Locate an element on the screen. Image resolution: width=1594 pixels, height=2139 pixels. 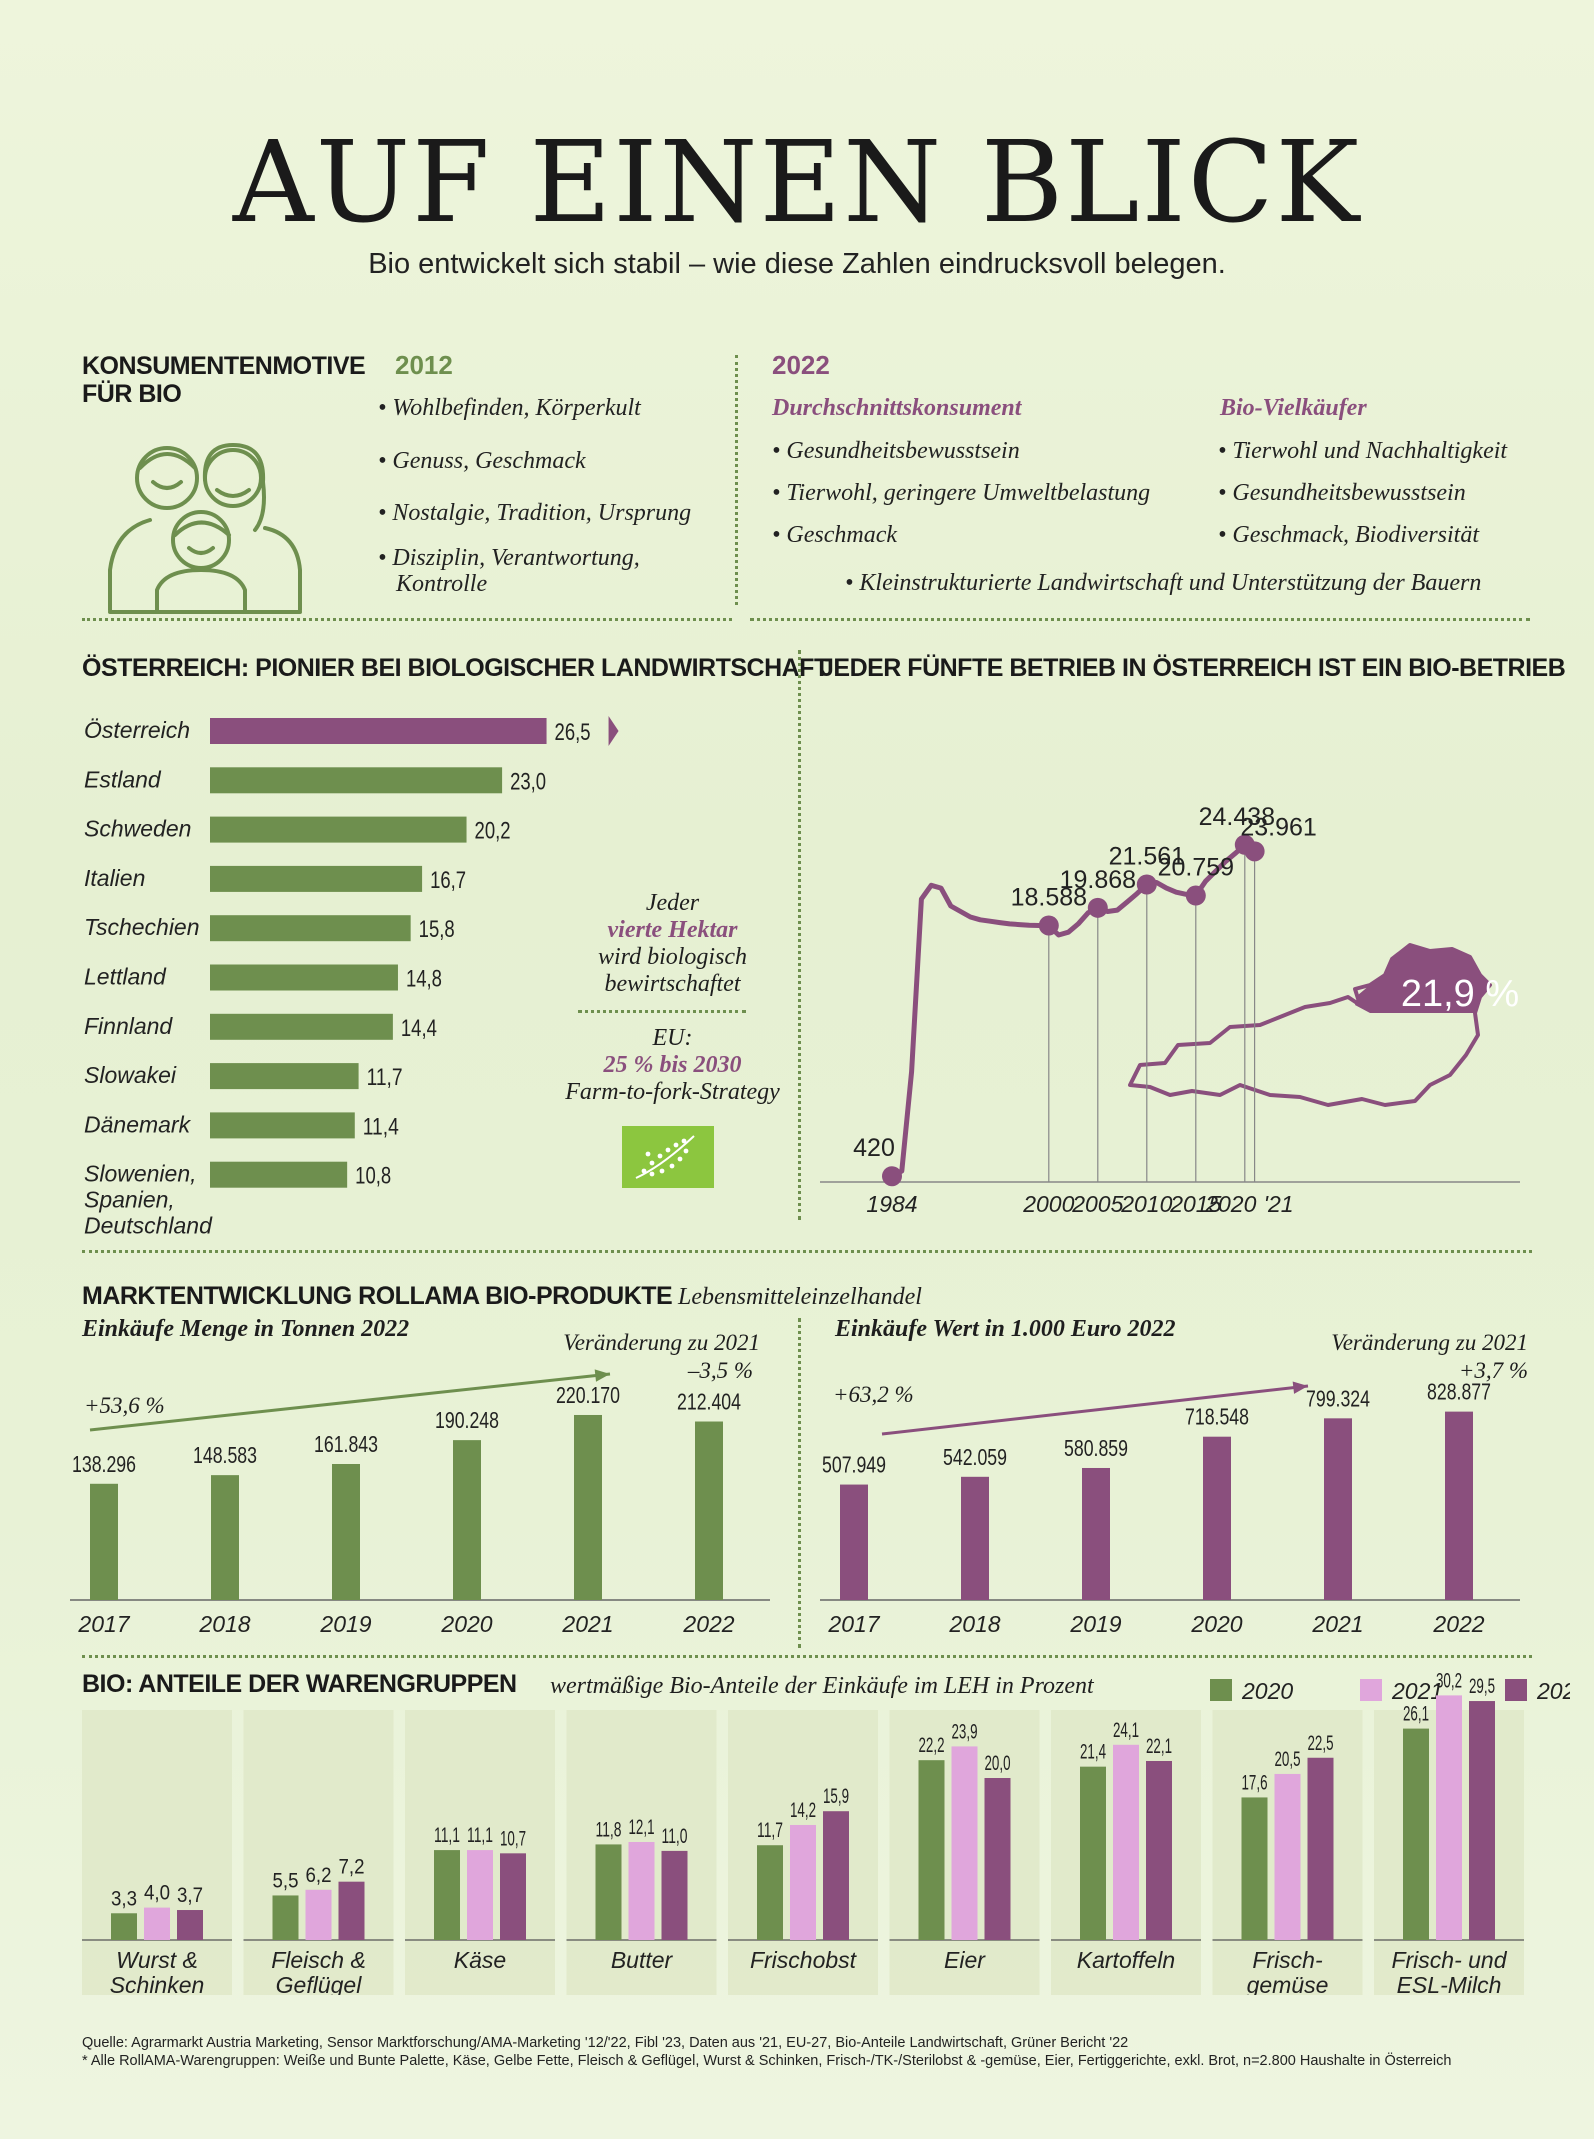
point-label: 23.961 is located at coordinates (1278, 827).